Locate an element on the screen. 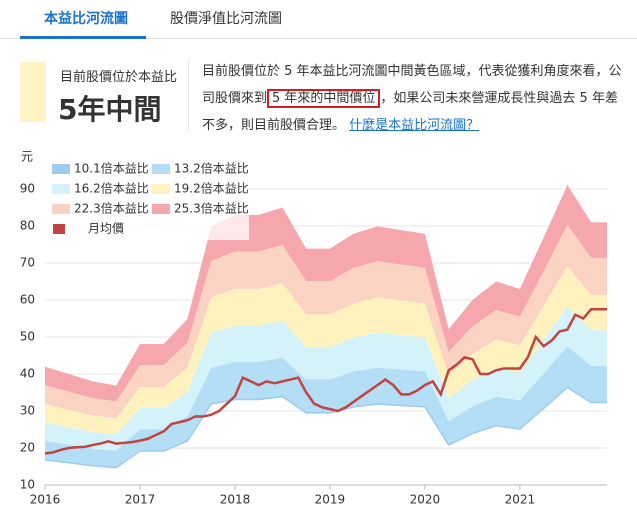  x-tick-label: 2019 is located at coordinates (330, 500).